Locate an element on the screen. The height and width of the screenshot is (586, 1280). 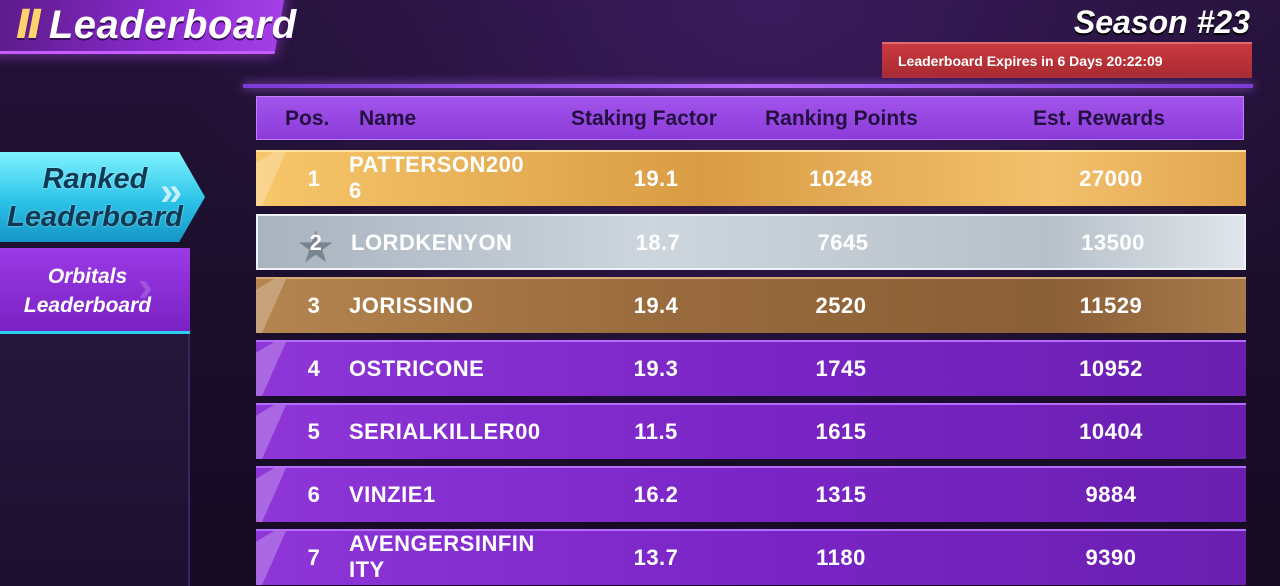
row-name: PATTERSON200 6 is located at coordinates (449, 178).